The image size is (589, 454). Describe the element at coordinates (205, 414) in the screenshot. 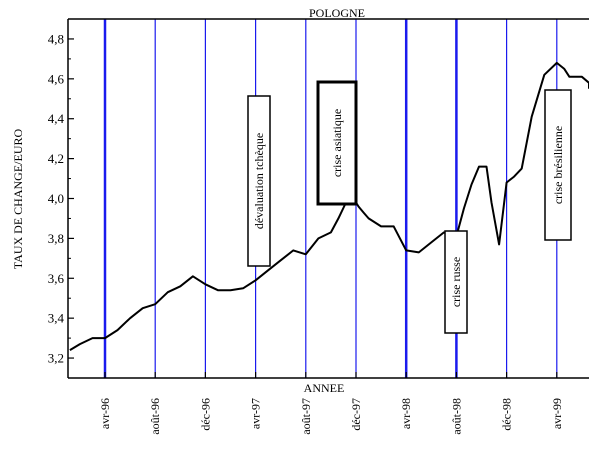

I see `x-tick-label: déc-96` at that location.